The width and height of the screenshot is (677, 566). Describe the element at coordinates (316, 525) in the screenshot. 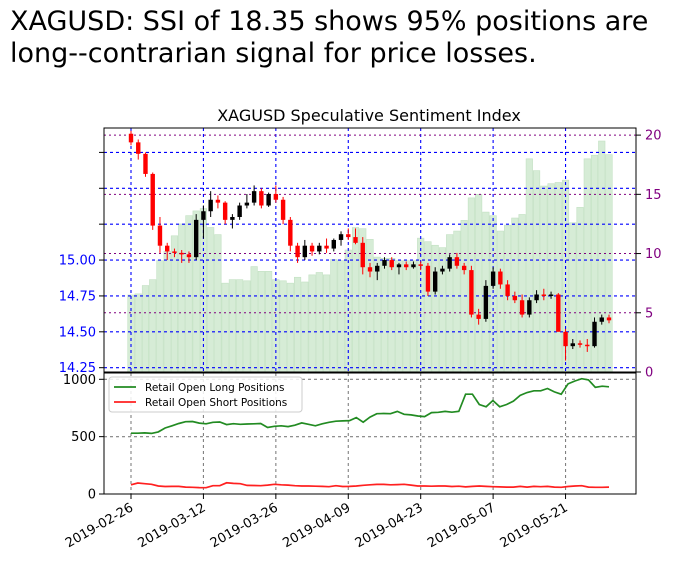

I see `date-tick-label: 2019-04-09` at that location.